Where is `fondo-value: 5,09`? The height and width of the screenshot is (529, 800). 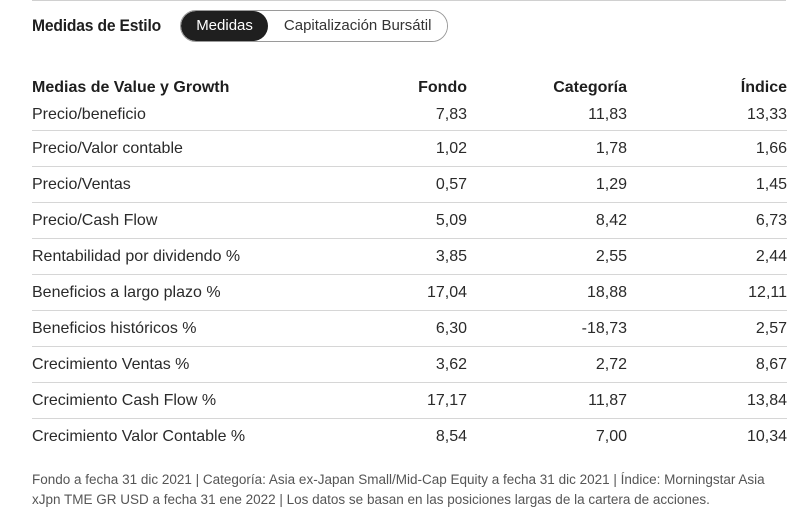 fondo-value: 5,09 is located at coordinates (409, 220).